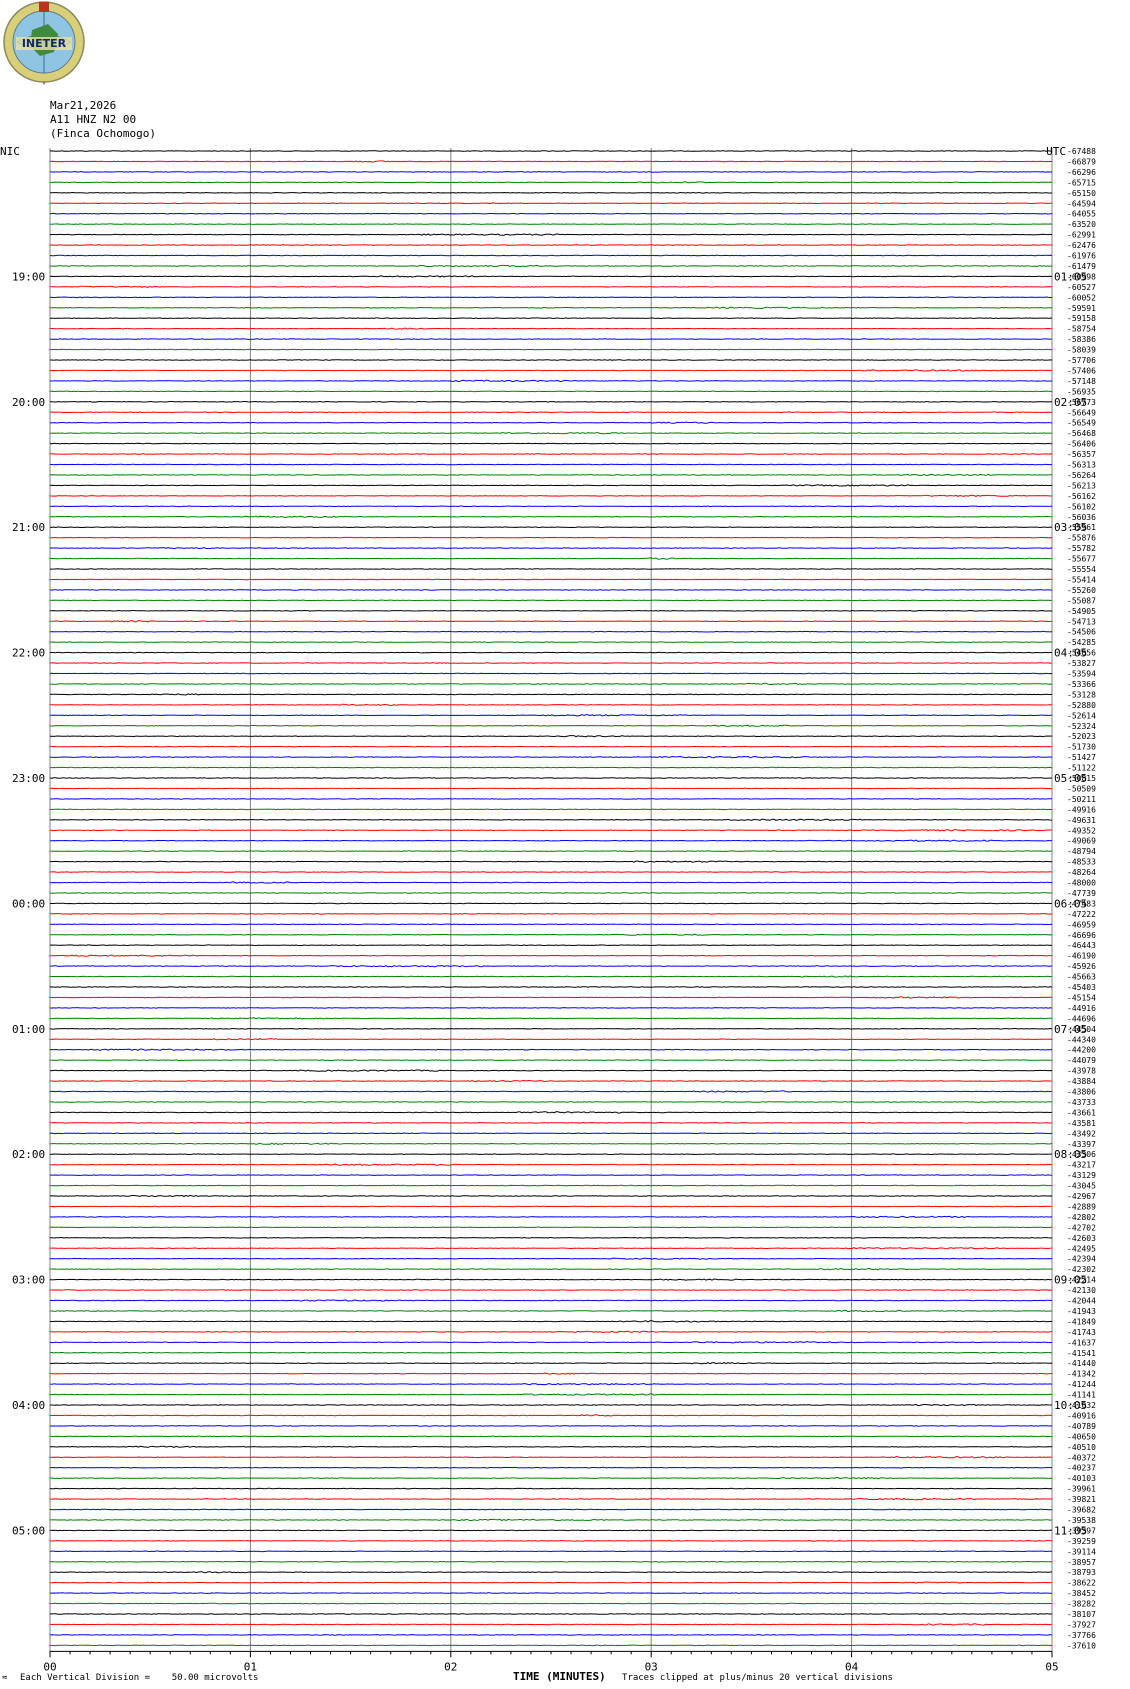 The image size is (1130, 1689). I want to click on hour-label-right: 09:05, so click(1070, 1280).